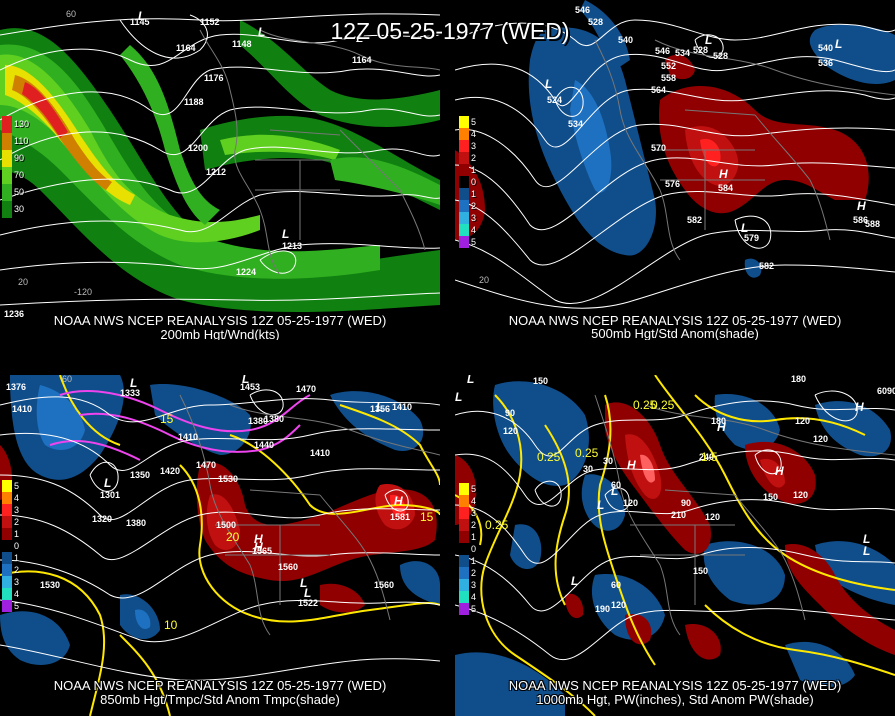 The image size is (895, 716). What do you see at coordinates (83, 292) in the screenshot?
I see `grid-label: -120` at bounding box center [83, 292].